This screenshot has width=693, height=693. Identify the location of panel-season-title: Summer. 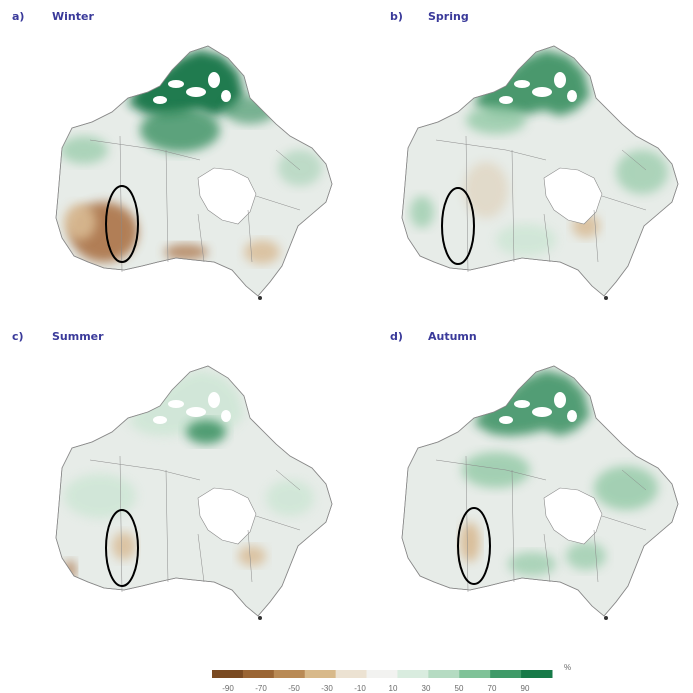
(78, 336).